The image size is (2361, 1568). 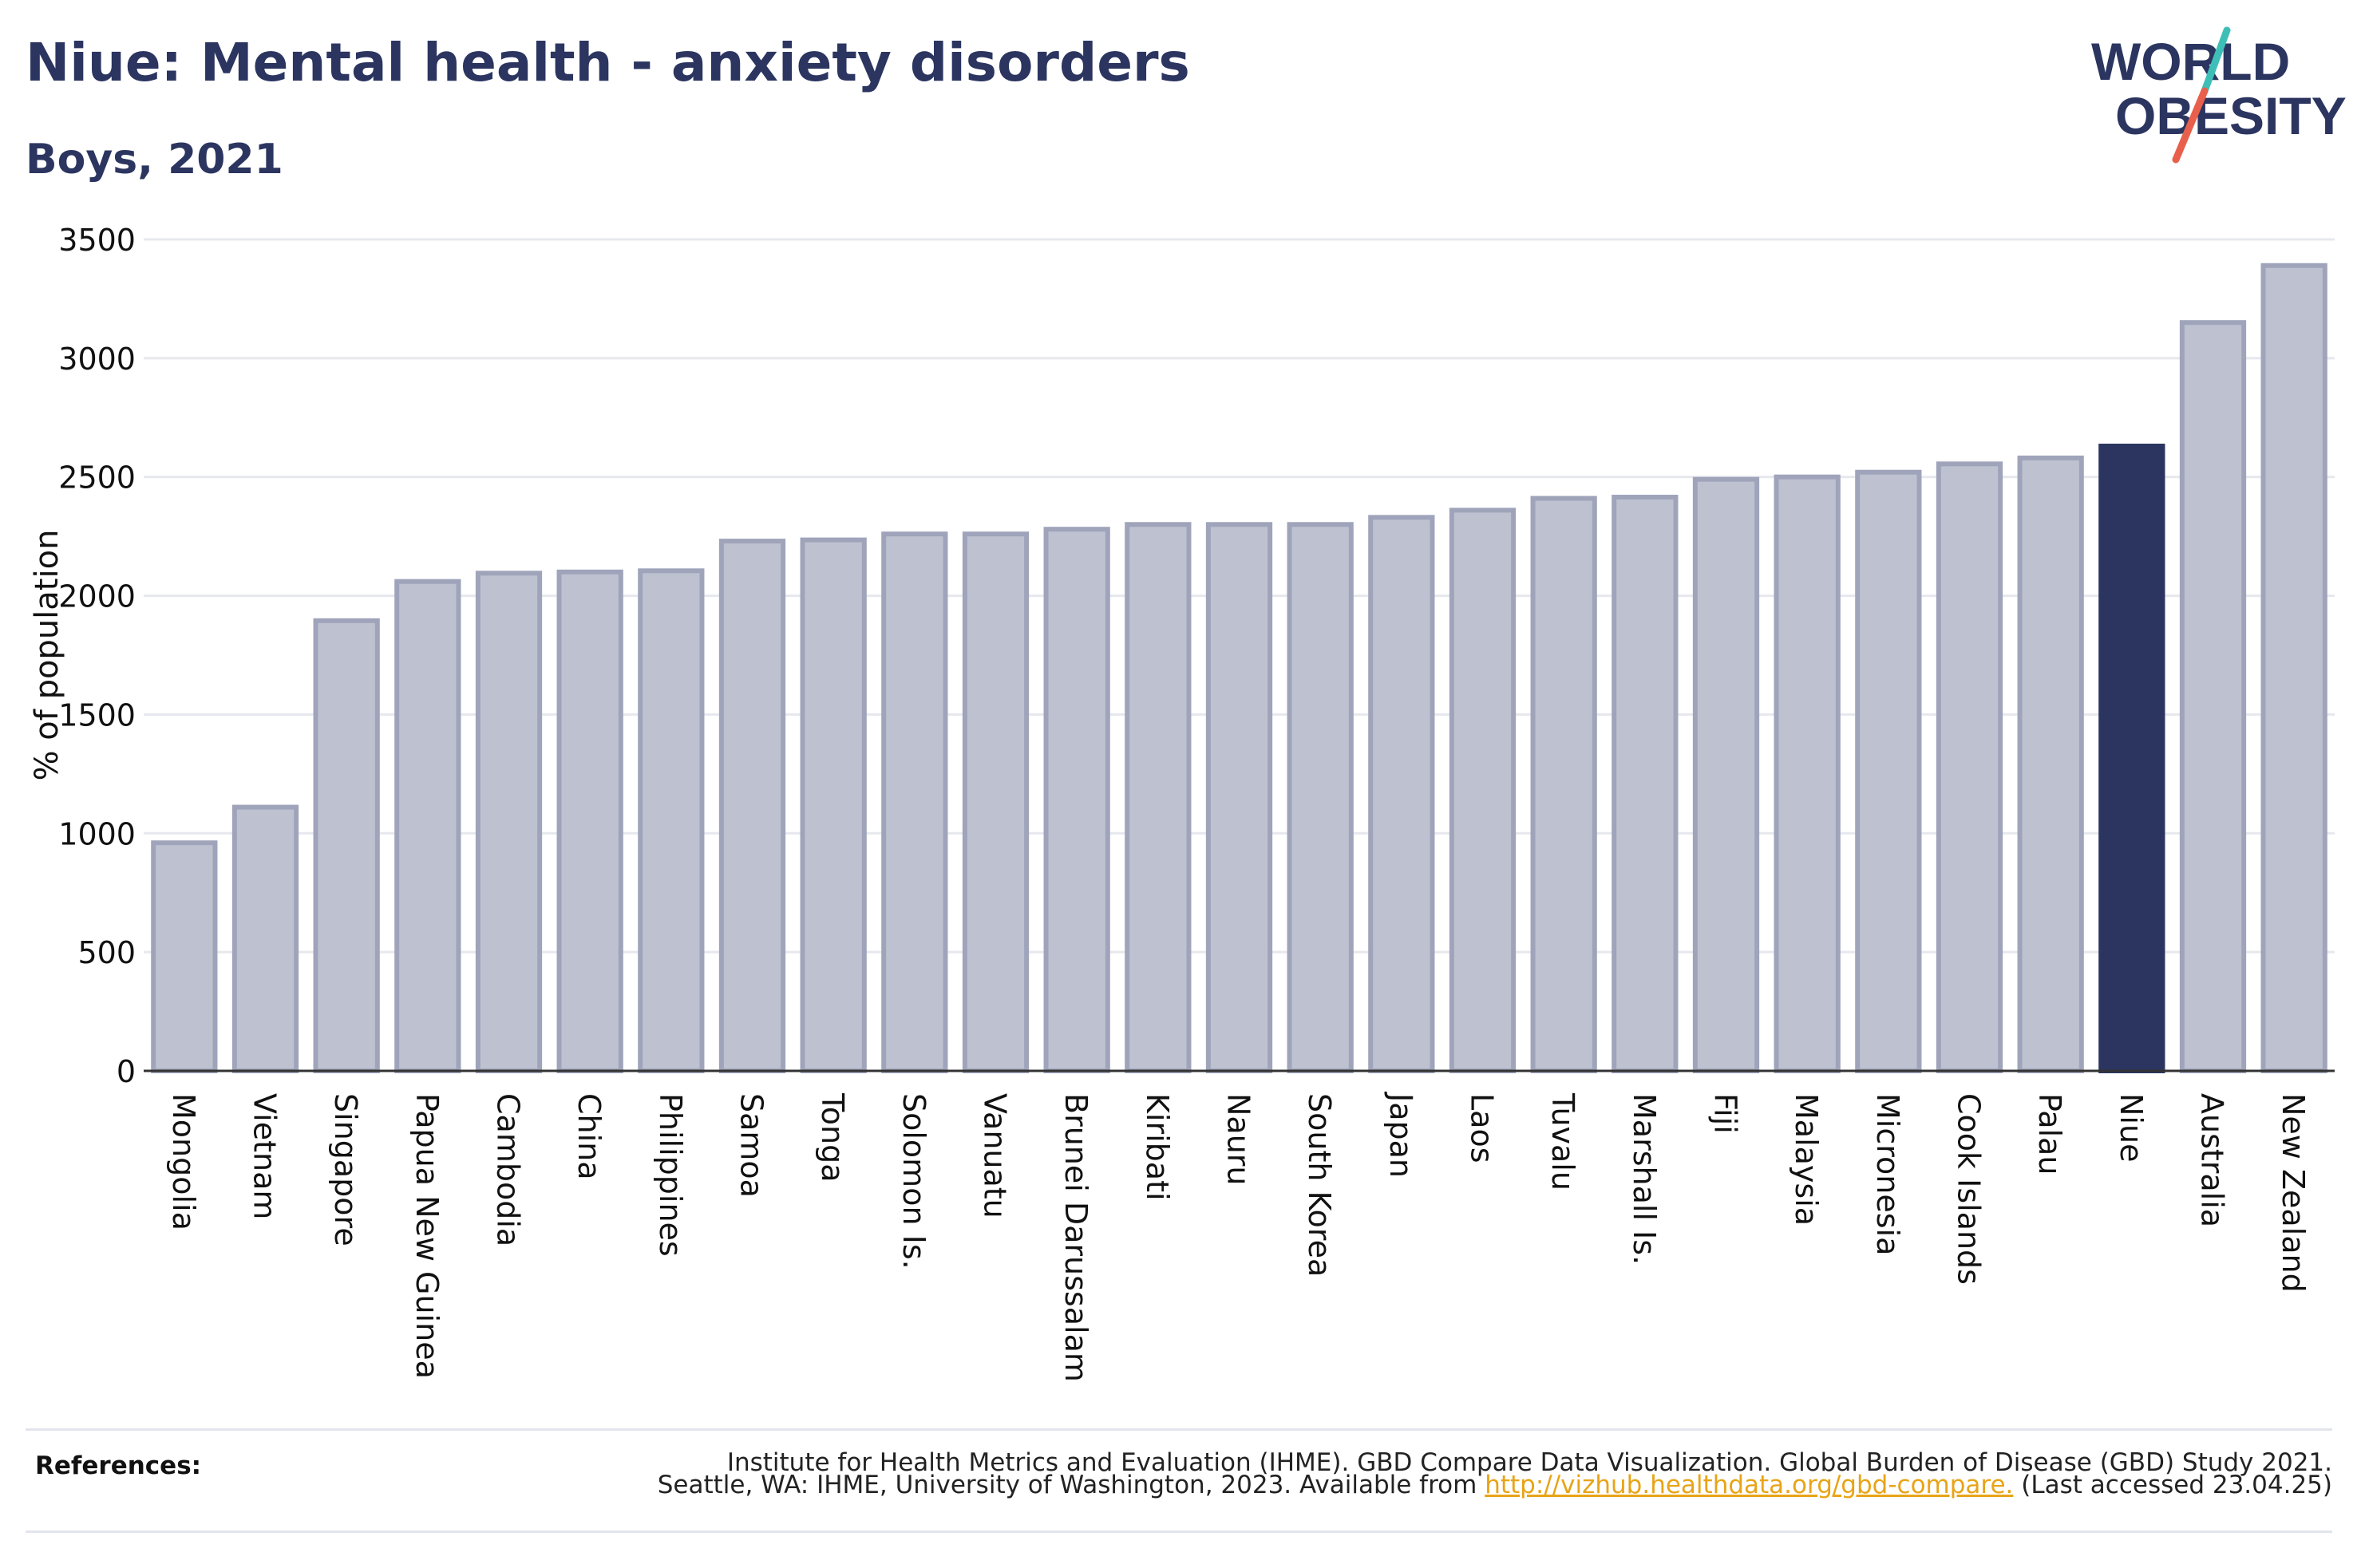 What do you see at coordinates (2131, 1127) in the screenshot?
I see `x-tick-label: Niue` at bounding box center [2131, 1127].